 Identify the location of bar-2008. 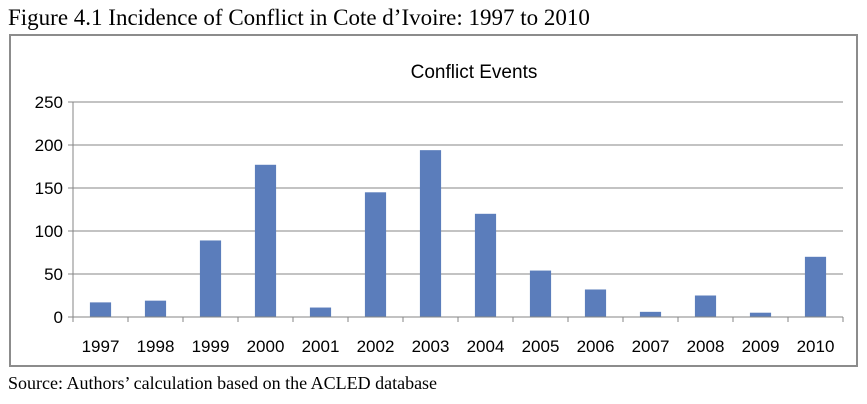
(705, 306).